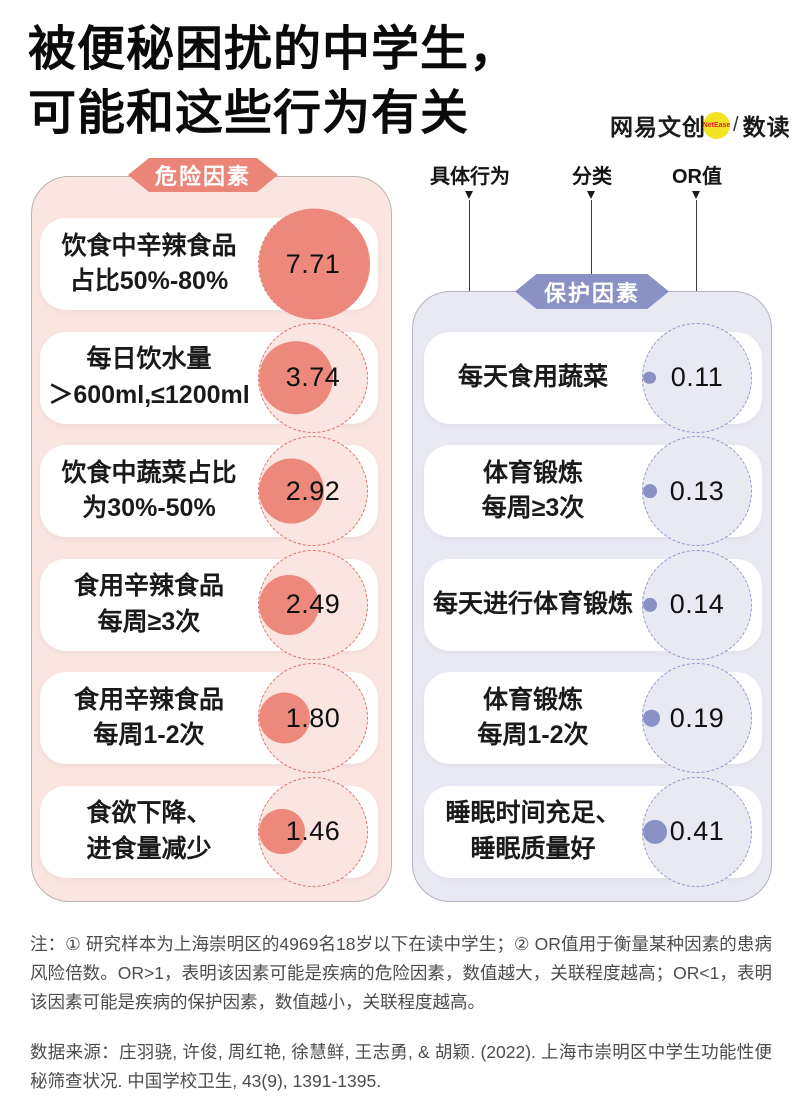  I want to click on protect-card: 每天进行体育锻炼 0.14, so click(593, 604).